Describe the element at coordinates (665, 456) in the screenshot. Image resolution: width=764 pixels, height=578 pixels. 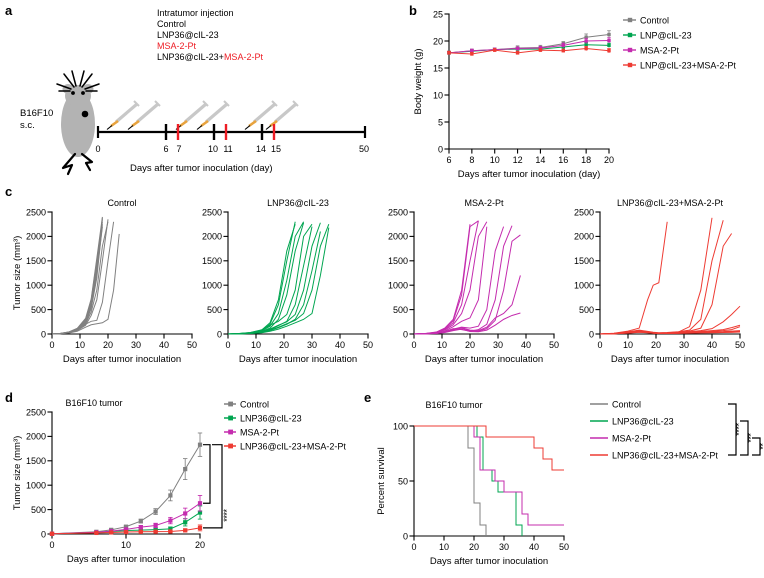
I see `legend-label-3: LNP36@cIL-23+MSA-2-Pt` at that location.